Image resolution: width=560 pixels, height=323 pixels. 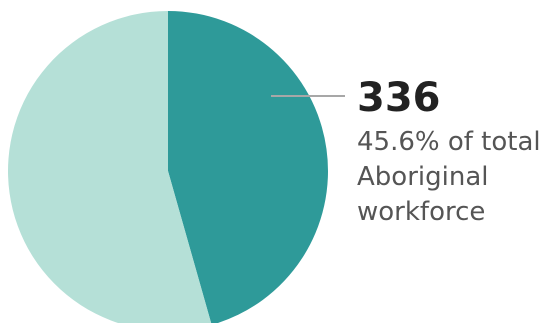 I want to click on callout-value: 336, so click(x=399, y=98).